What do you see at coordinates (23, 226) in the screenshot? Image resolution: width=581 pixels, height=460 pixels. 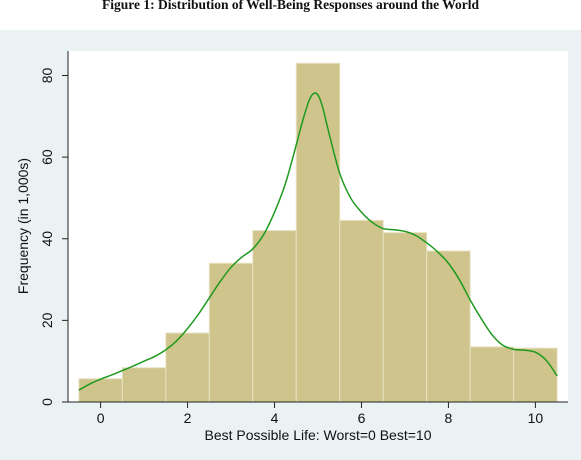 I see `y-axis-title: Frequency (in 1,000s)` at bounding box center [23, 226].